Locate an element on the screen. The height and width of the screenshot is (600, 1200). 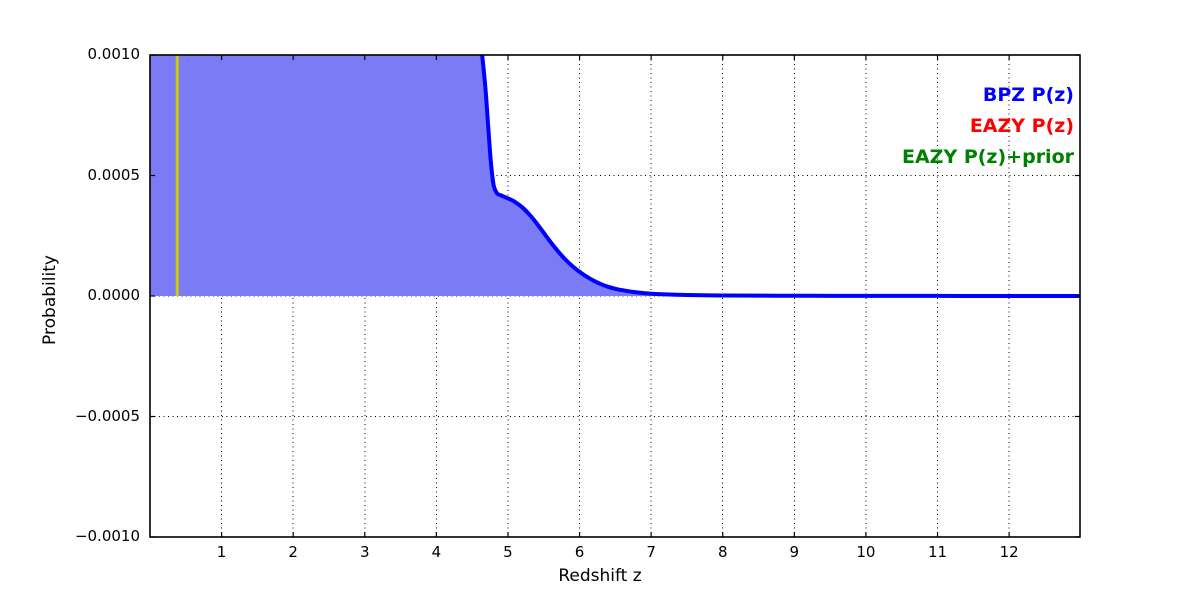
y-tick-label: −0.0010 is located at coordinates (107, 536).